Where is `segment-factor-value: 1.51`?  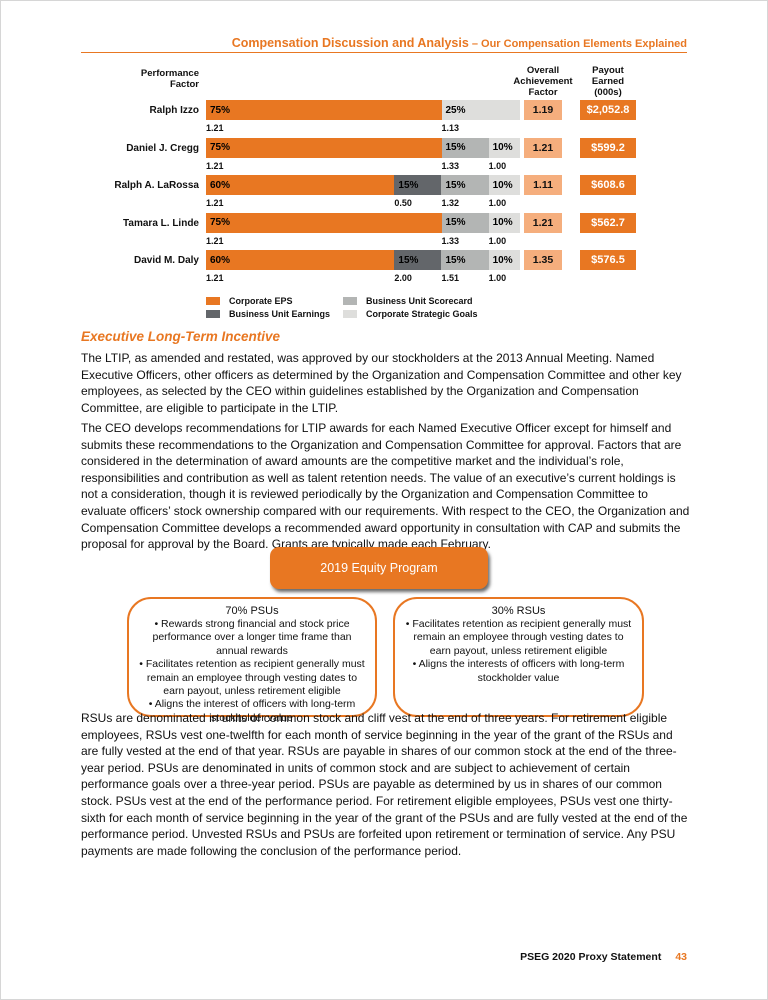
segment-factor-value: 1.51 is located at coordinates (450, 278).